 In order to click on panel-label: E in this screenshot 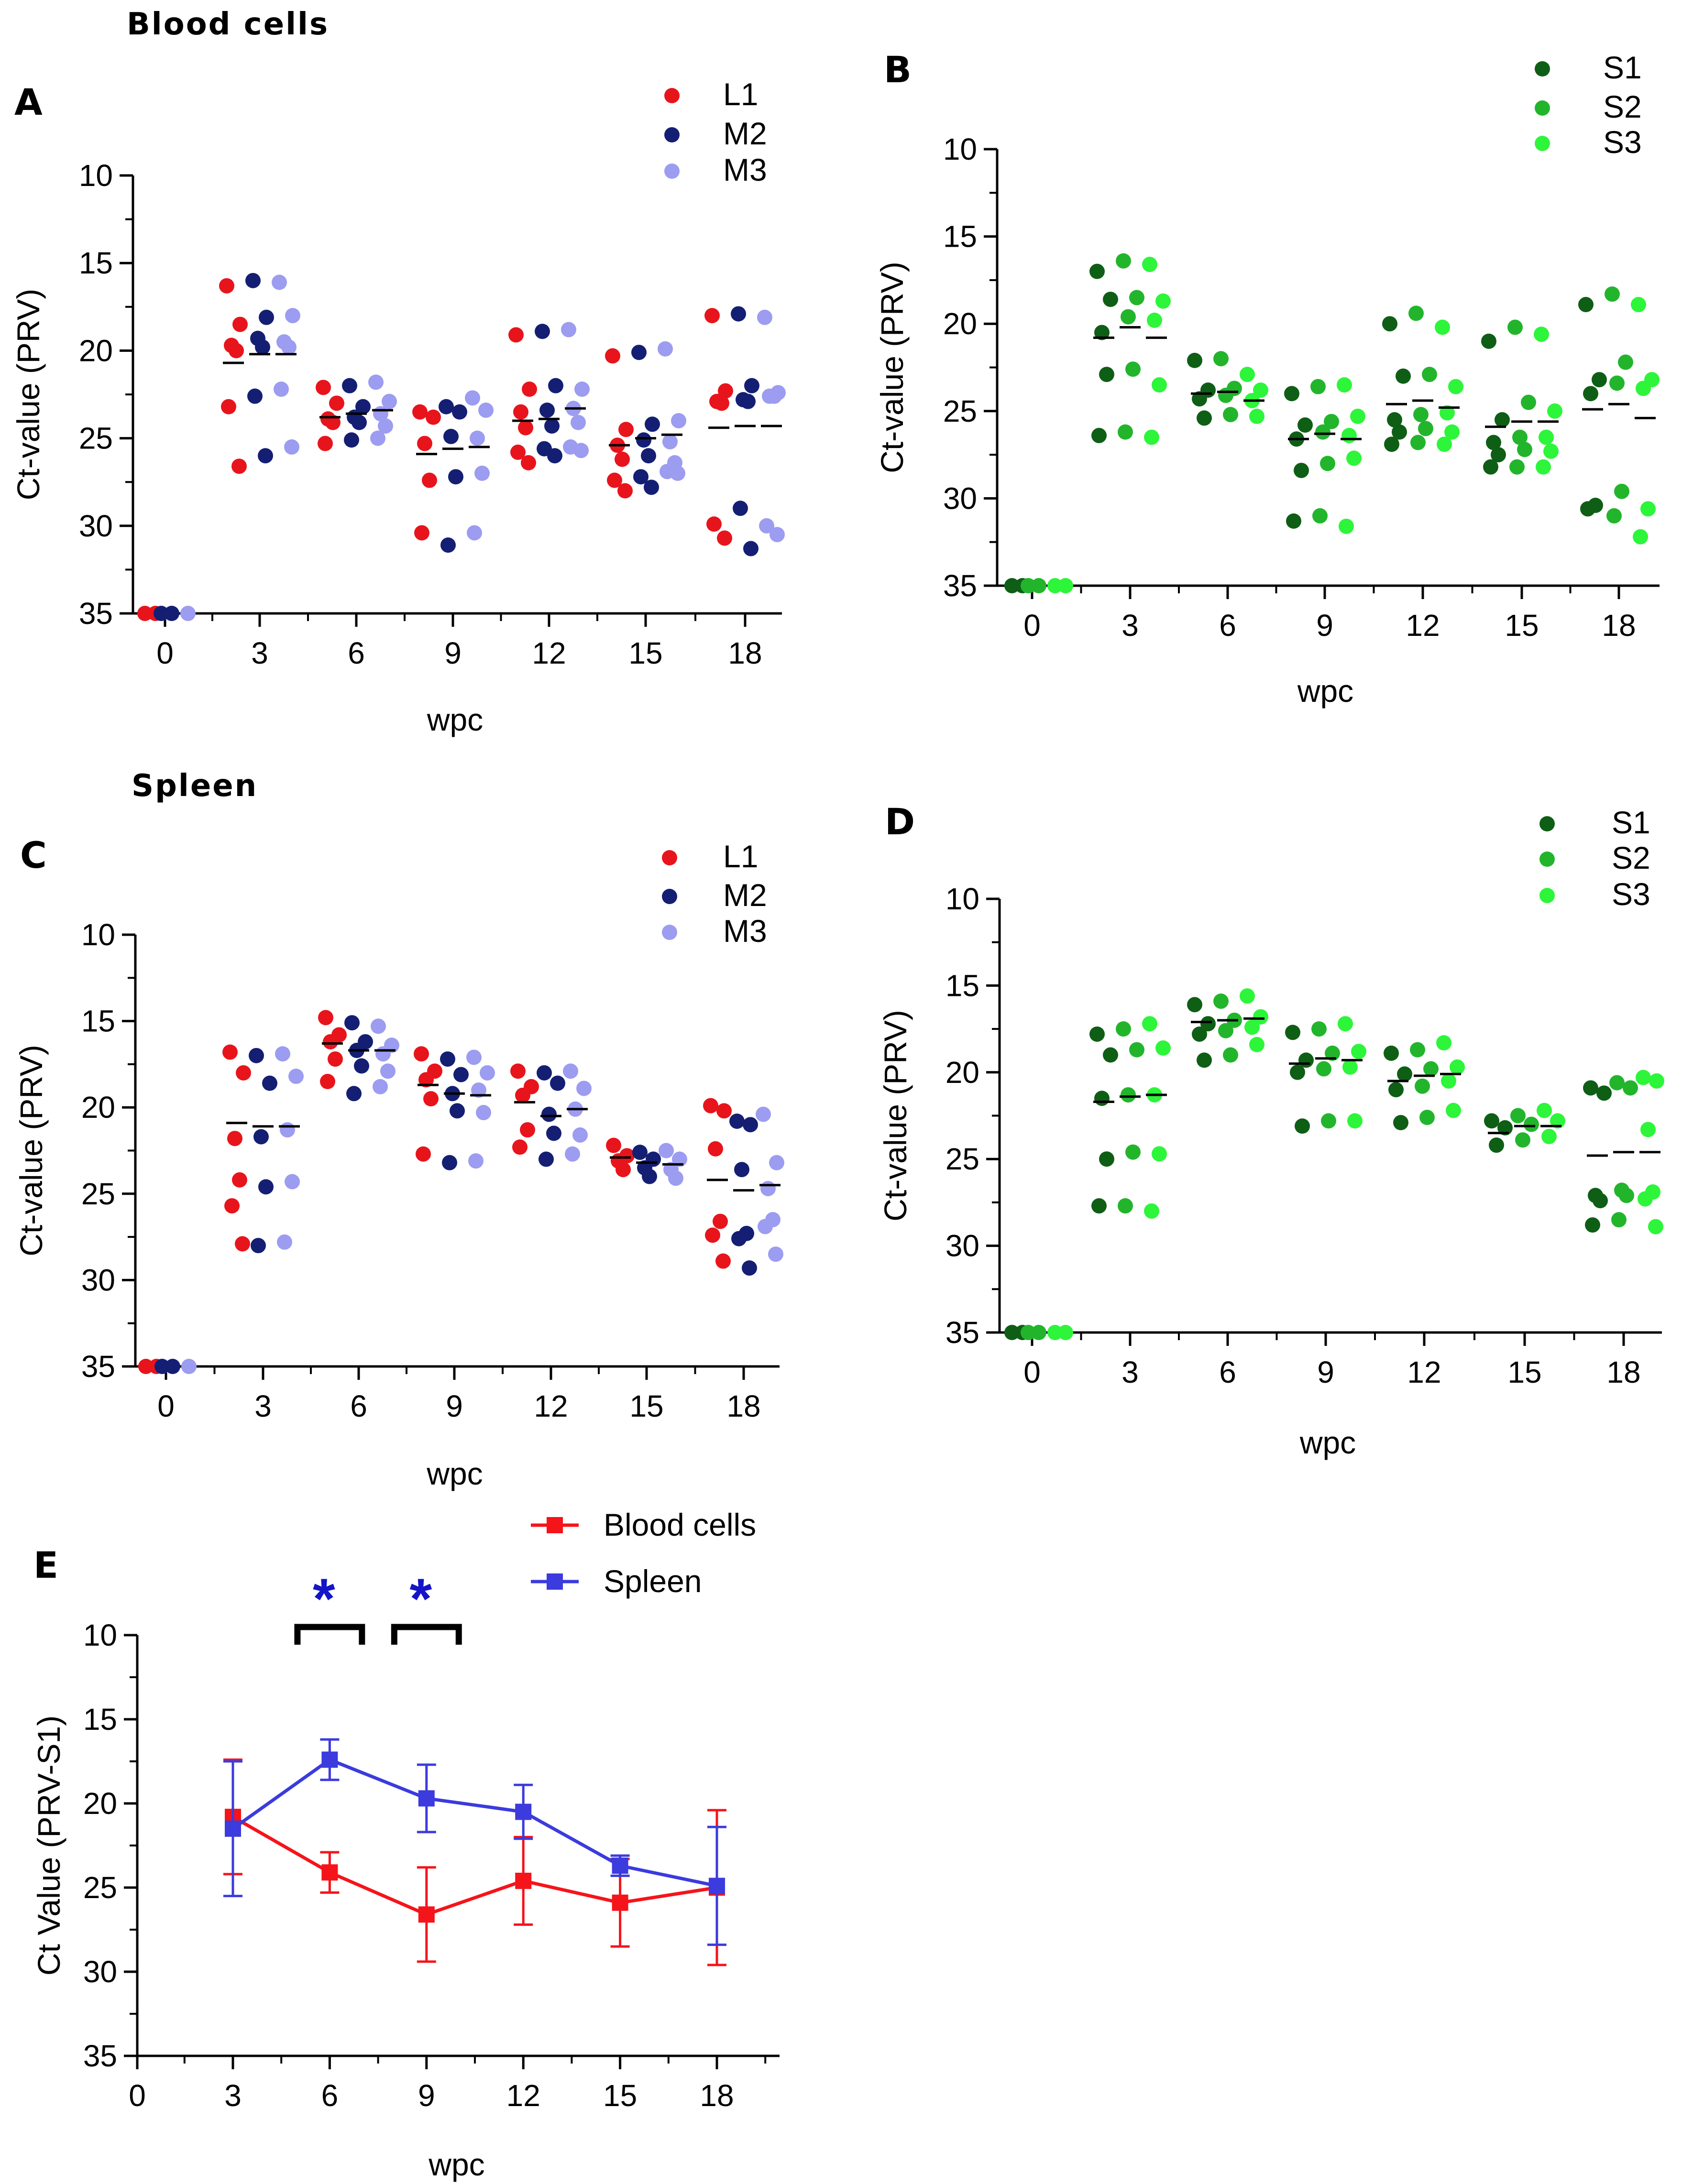, I will do `click(45, 1565)`.